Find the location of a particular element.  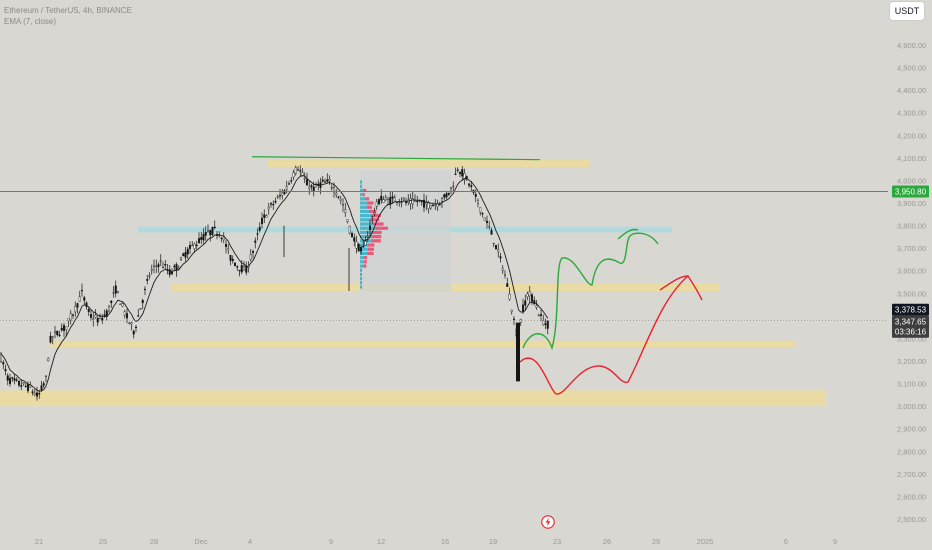

x-tick-label: 9 is located at coordinates (835, 541).